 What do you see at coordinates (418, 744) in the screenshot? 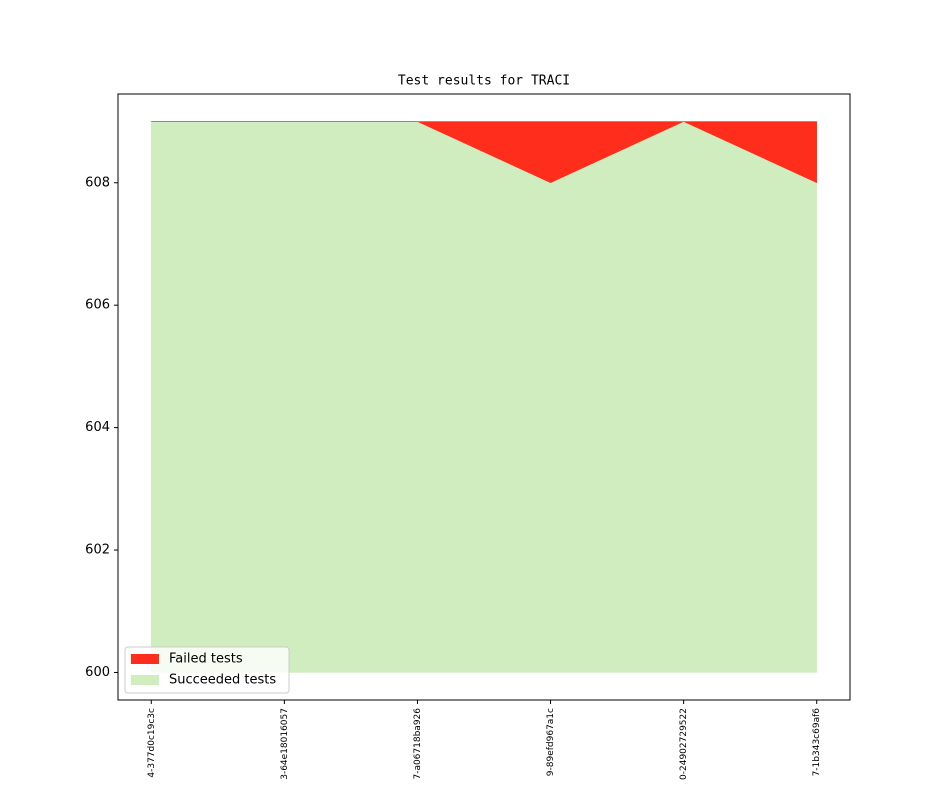
I see `x-tick-label: 7-a06718ba926` at bounding box center [418, 744].